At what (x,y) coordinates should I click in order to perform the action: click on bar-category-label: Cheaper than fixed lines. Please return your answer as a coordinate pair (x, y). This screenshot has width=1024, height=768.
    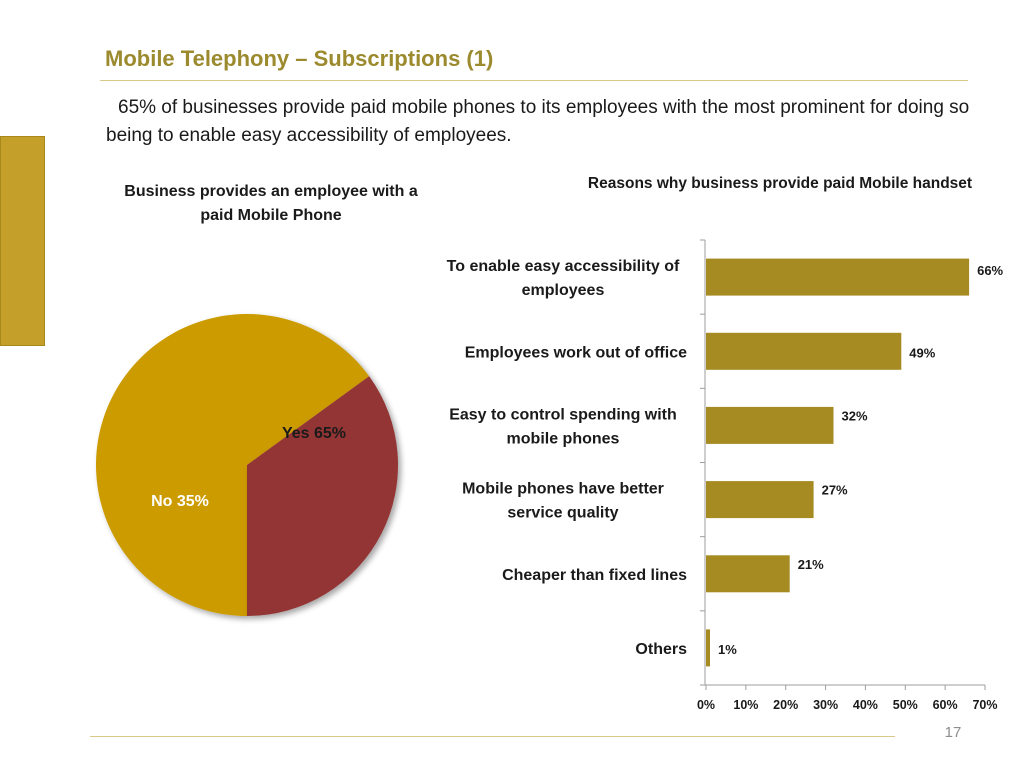
    Looking at the image, I should click on (594, 575).